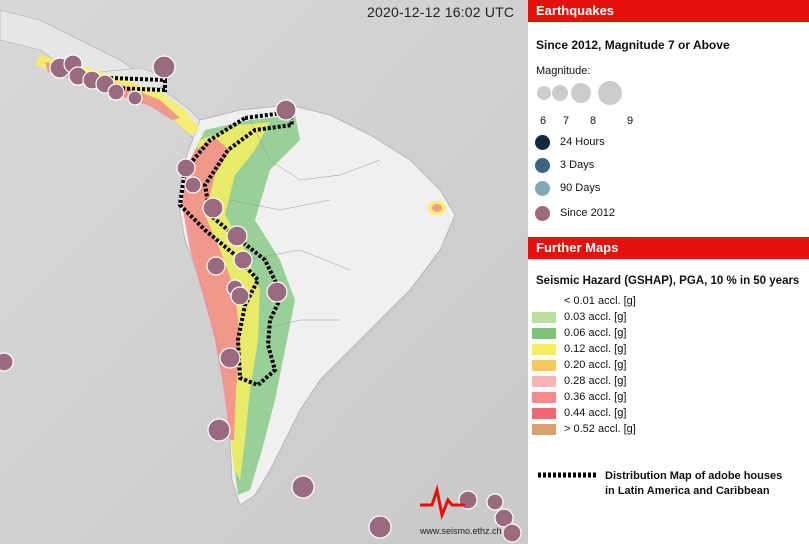 This screenshot has width=809, height=544. What do you see at coordinates (595, 413) in the screenshot?
I see `hazard-label: 0.44 accl. [g]` at bounding box center [595, 413].